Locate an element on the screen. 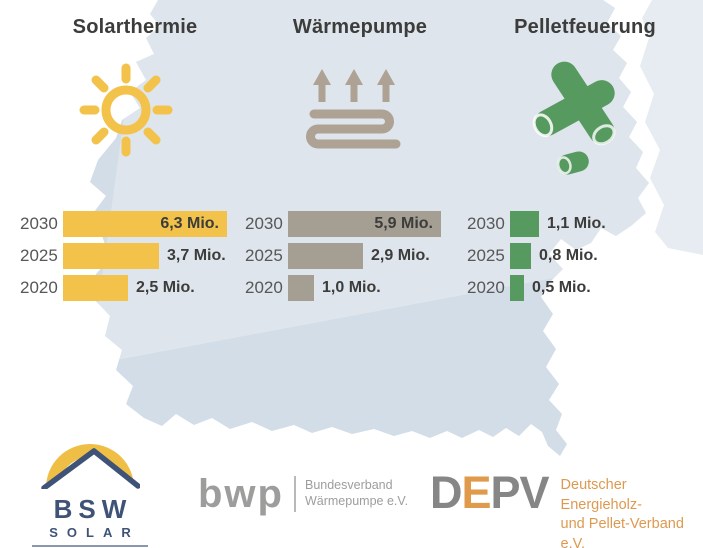 This screenshot has width=703, height=548. value-label: 0,5 Mio. is located at coordinates (561, 287).